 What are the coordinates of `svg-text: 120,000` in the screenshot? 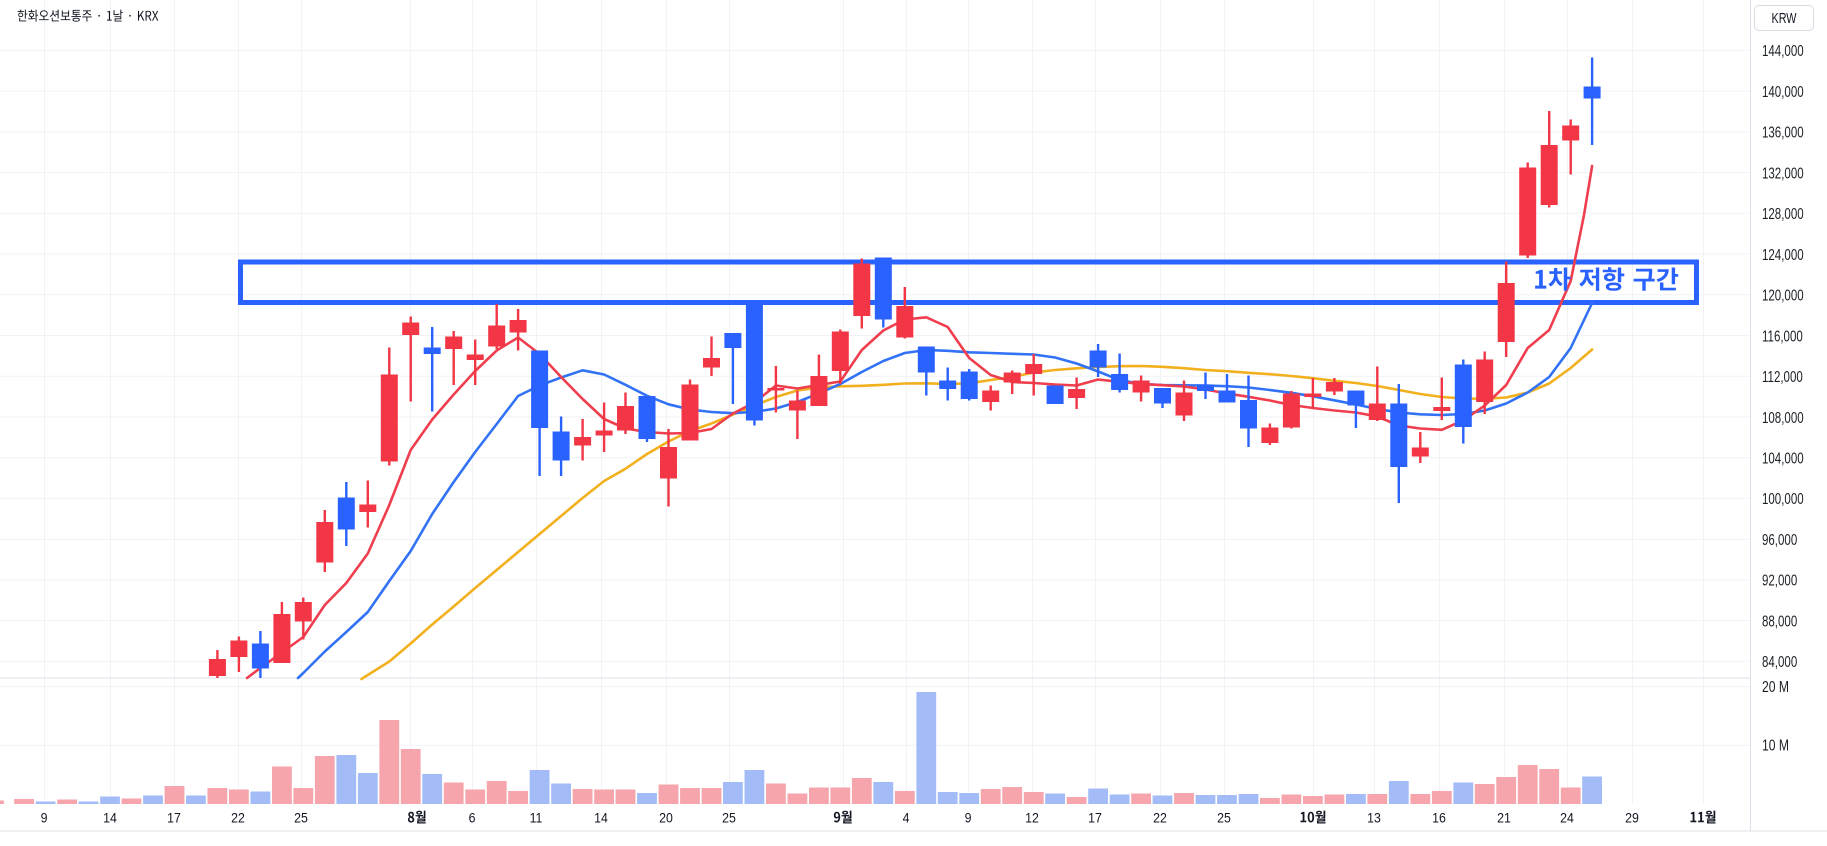 It's located at (1783, 295).